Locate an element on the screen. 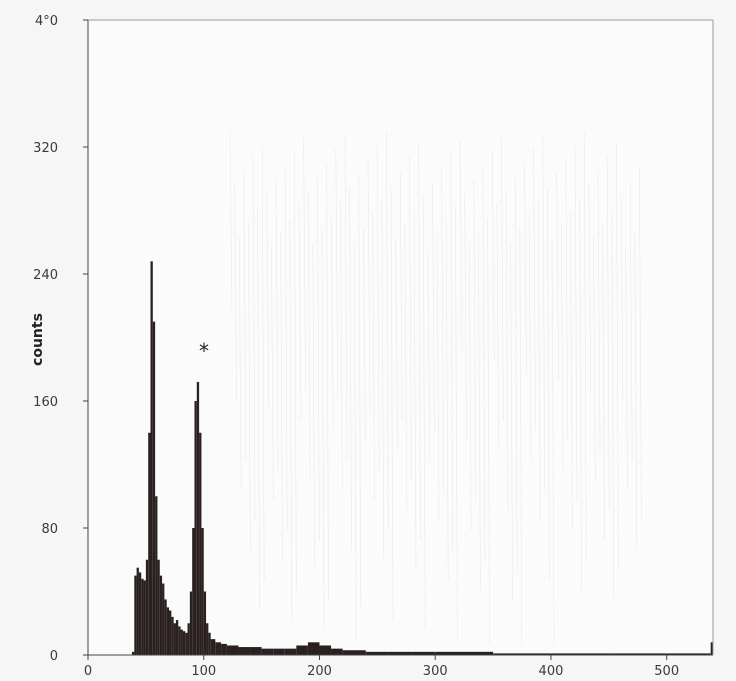 This screenshot has height=681, width=736. x-tick-label: 100 is located at coordinates (203, 671).